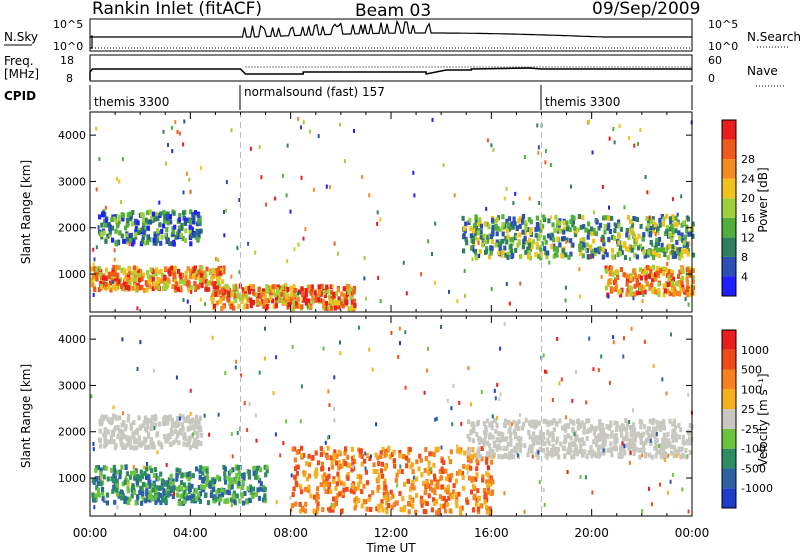  What do you see at coordinates (773, 37) in the screenshot?
I see `n-search-label: N.Search` at bounding box center [773, 37].